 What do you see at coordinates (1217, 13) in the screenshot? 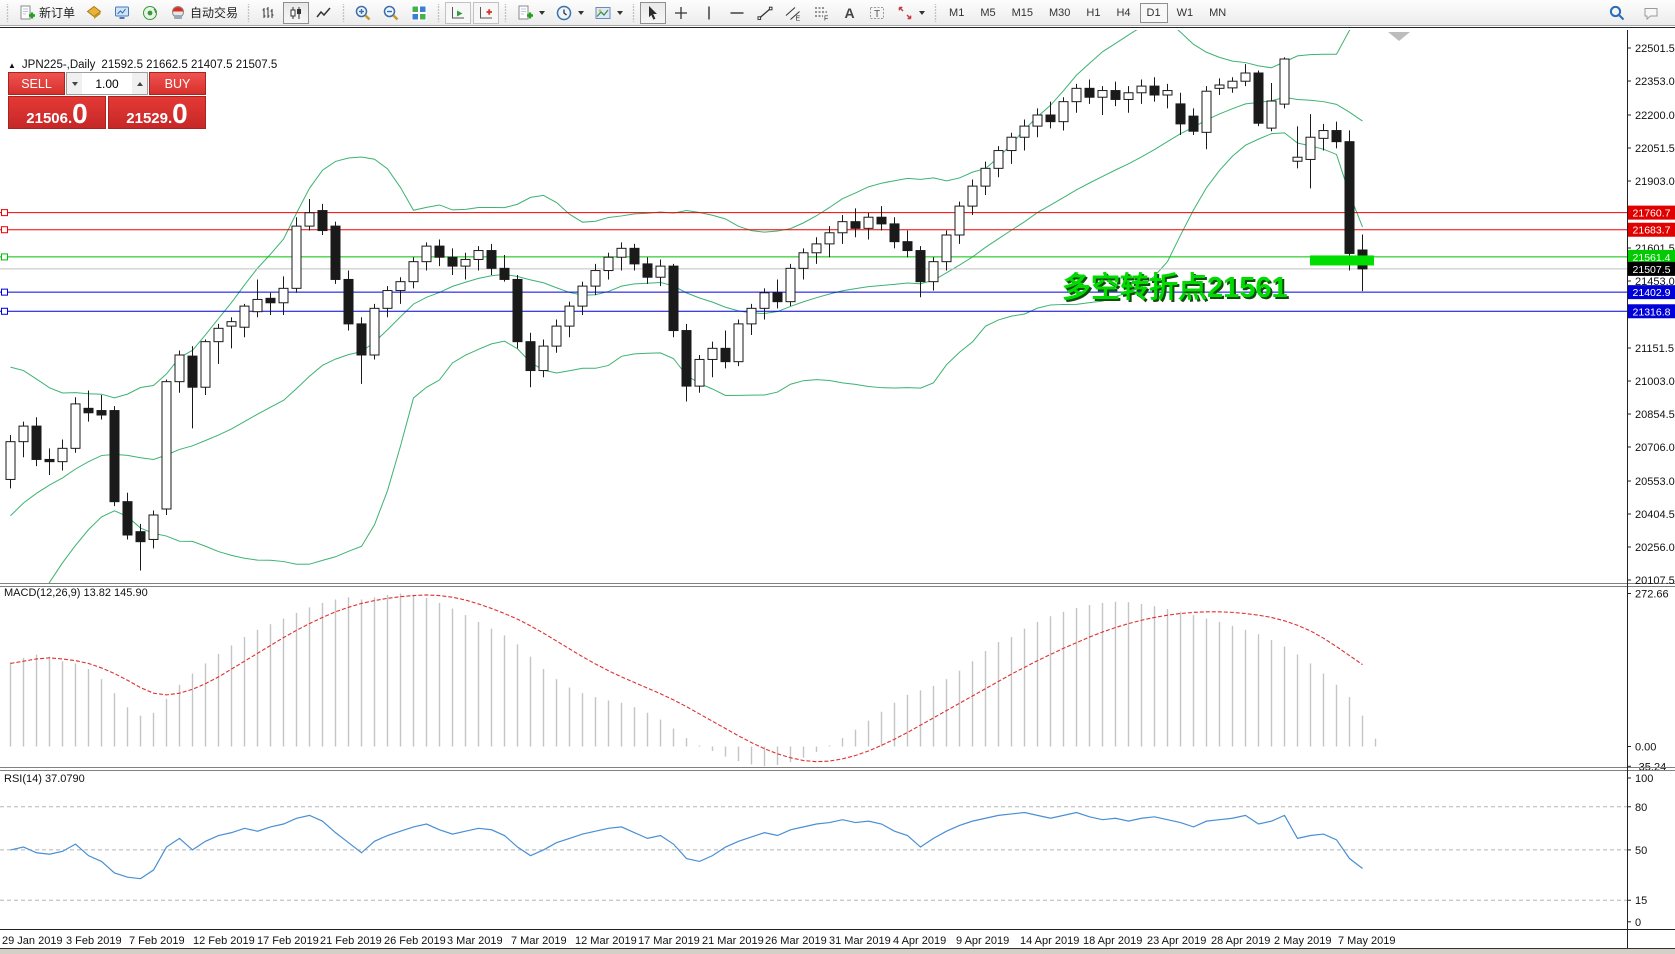
I see `timeframe-mn-button: MN` at bounding box center [1217, 13].